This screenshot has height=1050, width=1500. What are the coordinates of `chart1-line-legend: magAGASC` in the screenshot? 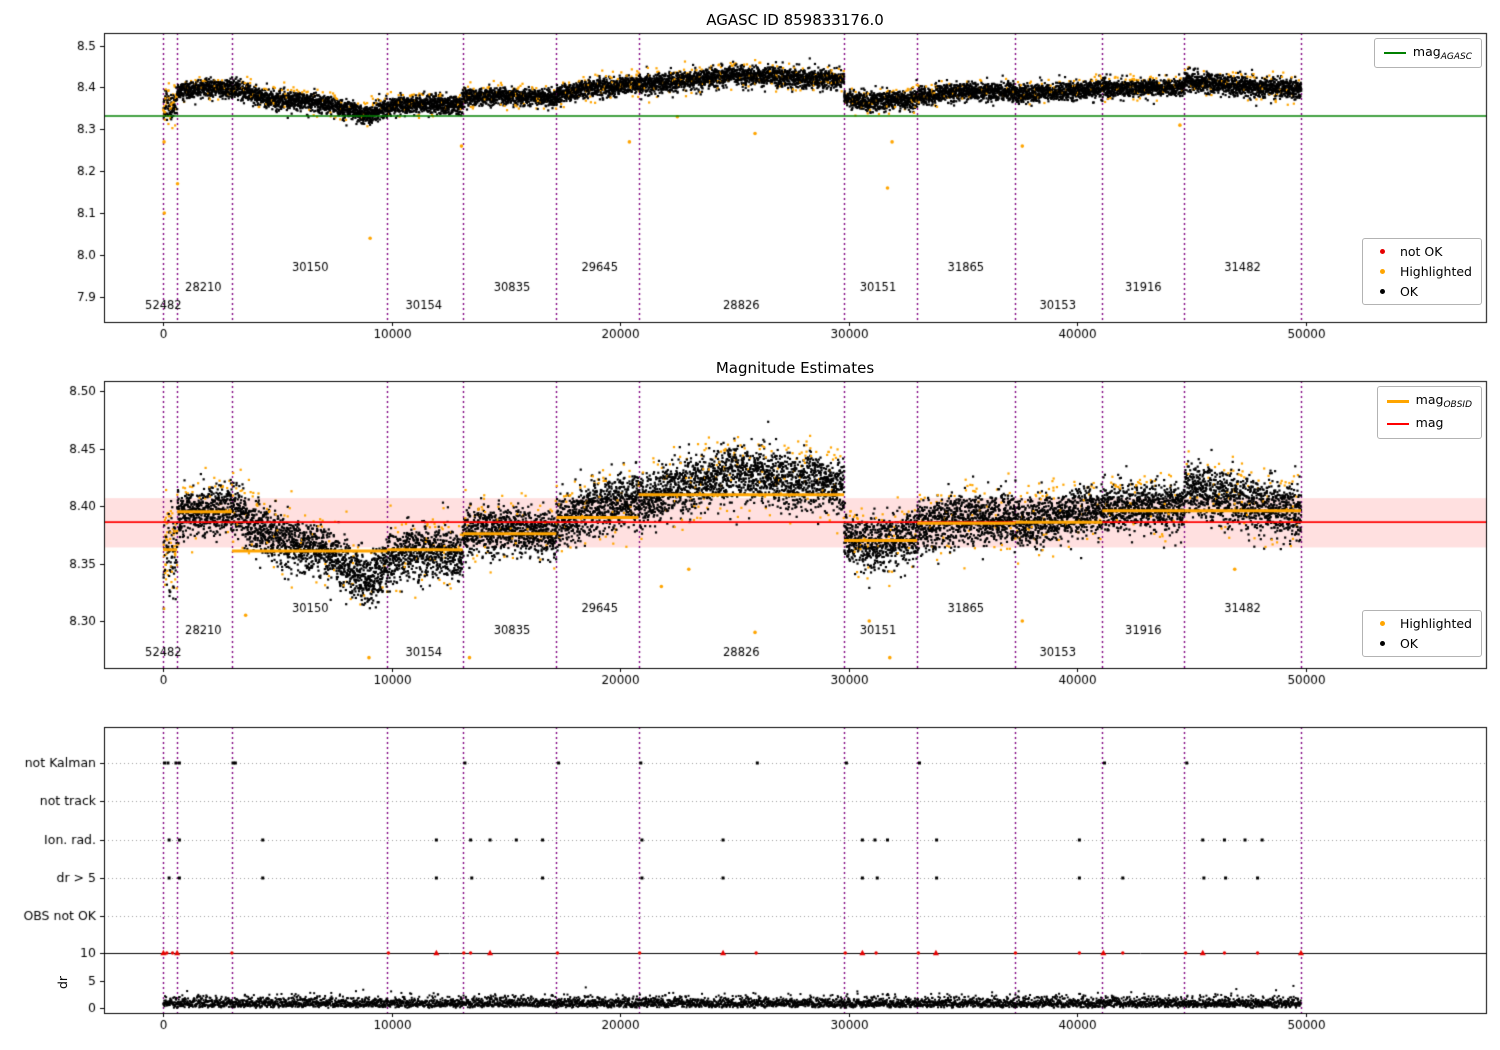 It's located at (1427, 53).